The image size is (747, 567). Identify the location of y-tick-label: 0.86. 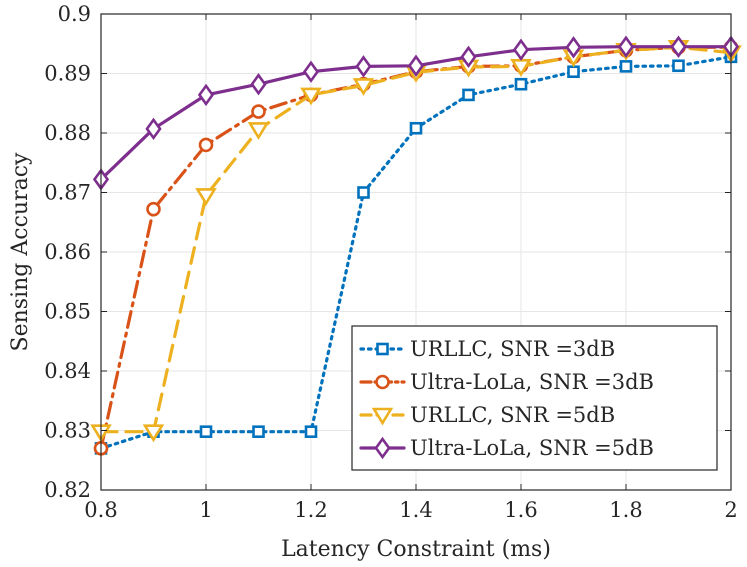
(67, 252).